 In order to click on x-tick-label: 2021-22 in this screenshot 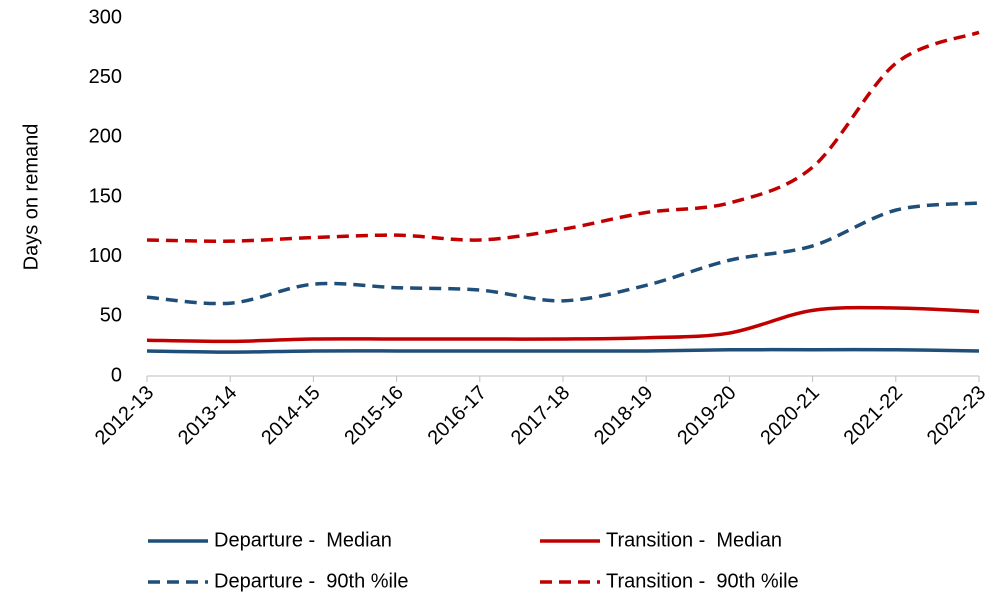, I will do `click(873, 415)`.